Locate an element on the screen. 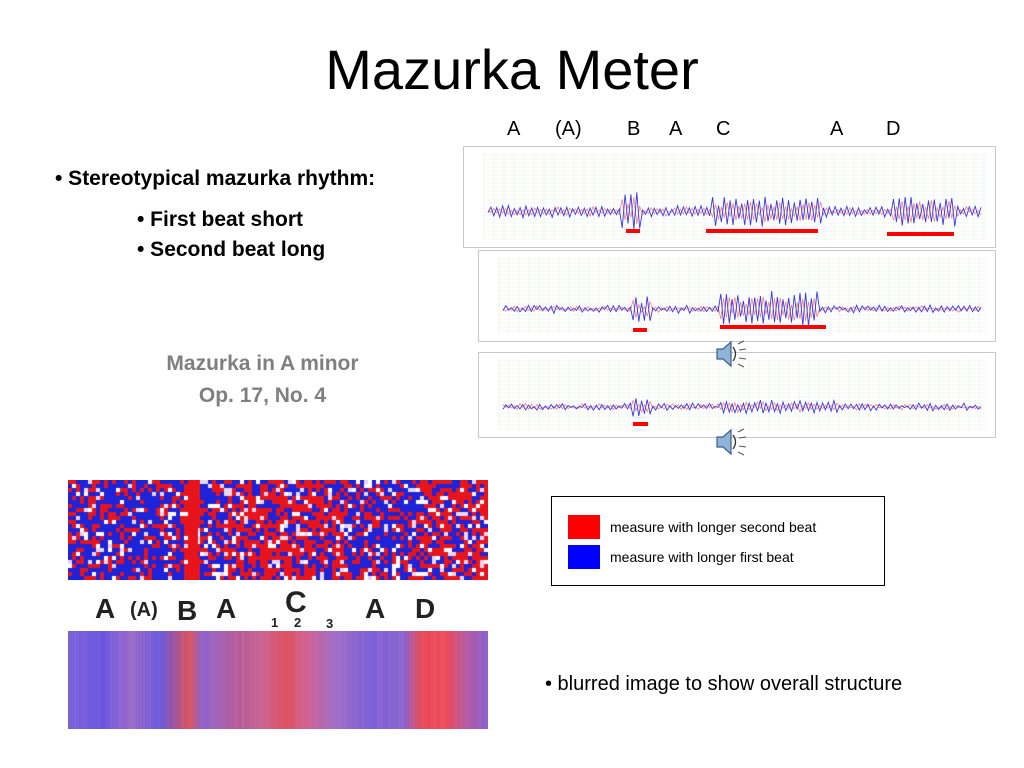  heatmap-label: 1 is located at coordinates (274, 622).